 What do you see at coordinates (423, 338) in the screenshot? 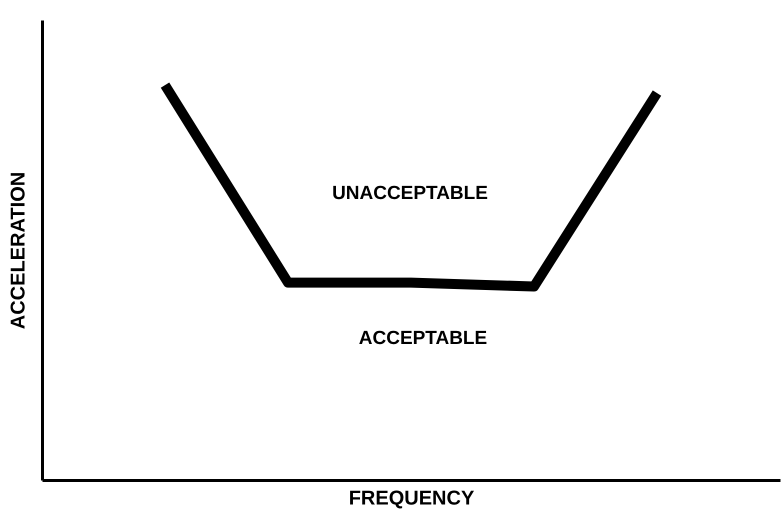
I see `annotation: ACCEPTABLE` at bounding box center [423, 338].